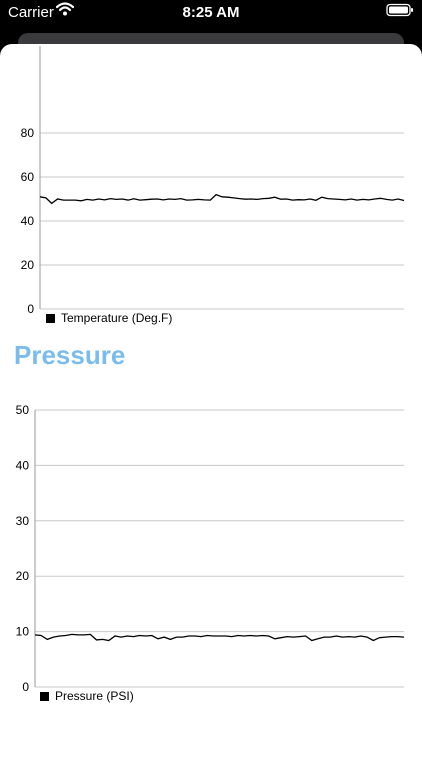 This screenshot has width=422, height=764. Describe the element at coordinates (117, 318) in the screenshot. I see `temperature-legend-label: Temperature (Deg.F)` at that location.